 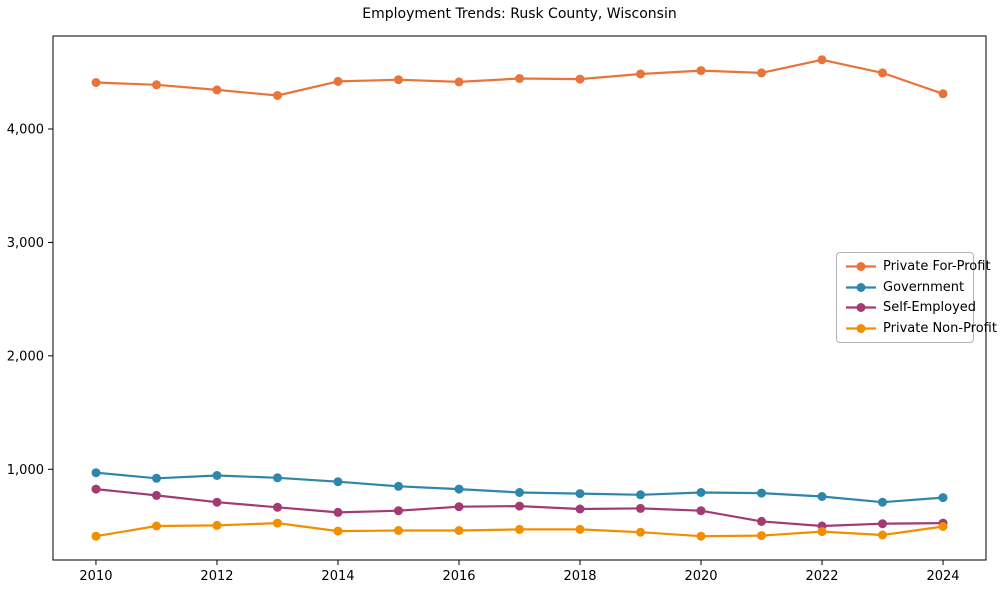 What do you see at coordinates (25, 356) in the screenshot?
I see `y-tick-label: 2,000` at bounding box center [25, 356].